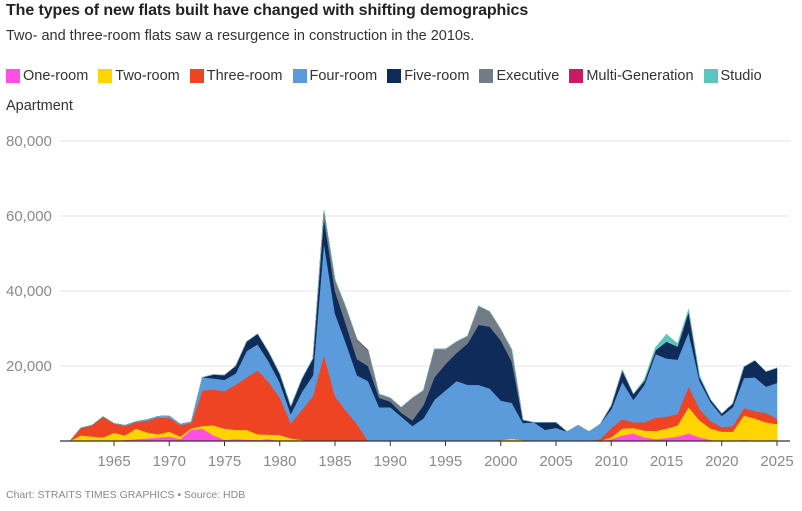 The height and width of the screenshot is (511, 802). Describe the element at coordinates (343, 76) in the screenshot. I see `legend-label: Four-room` at that location.